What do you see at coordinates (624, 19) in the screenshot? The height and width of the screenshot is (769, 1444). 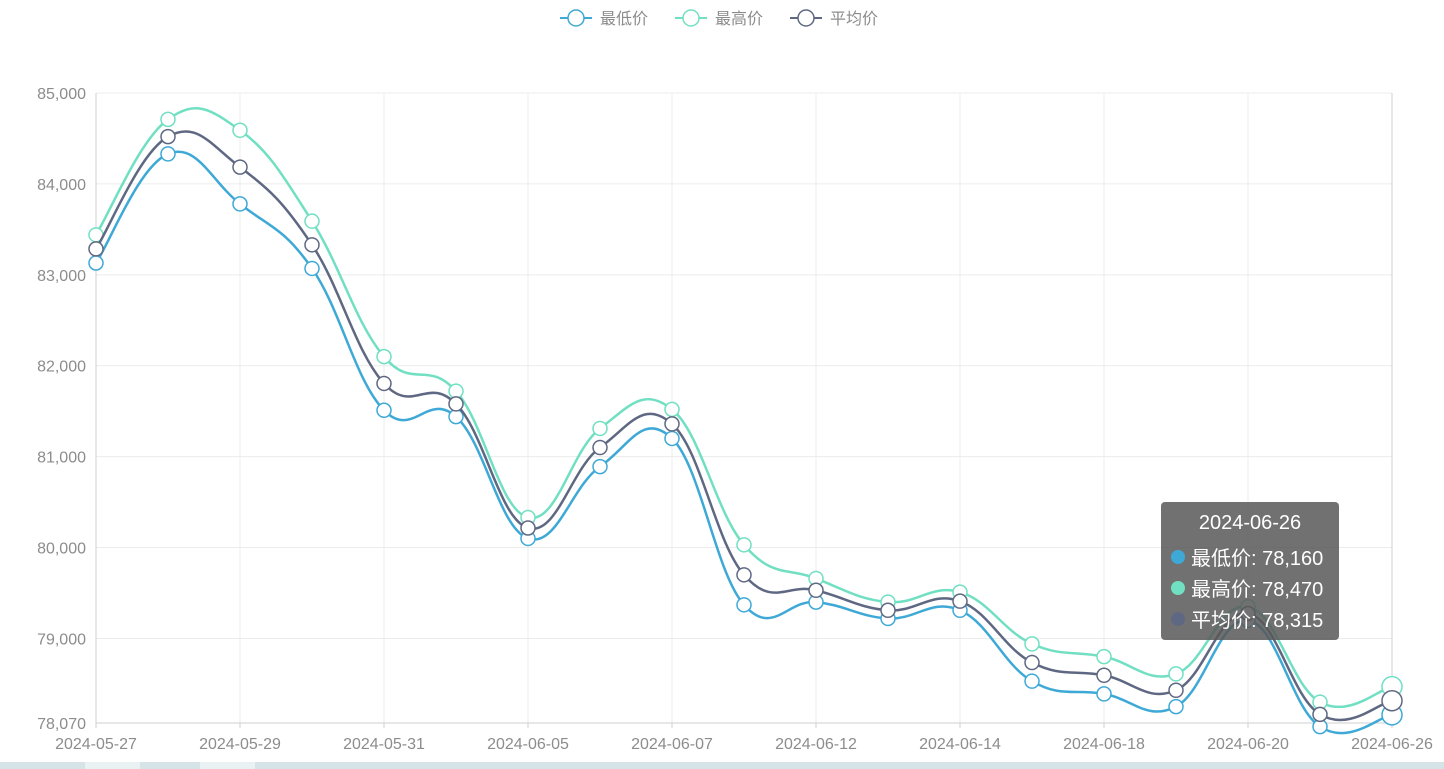 I see `legend-label: 最低价` at bounding box center [624, 19].